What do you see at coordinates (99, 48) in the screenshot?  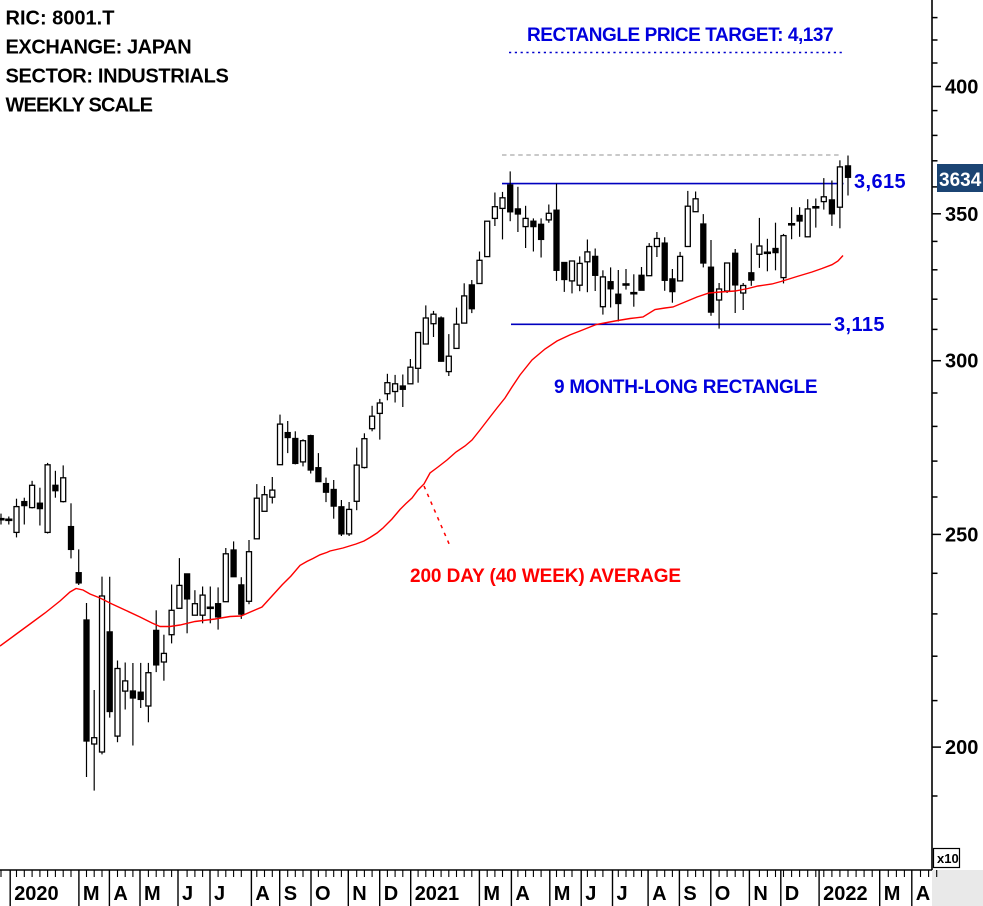 I see `svg-text: EXCHANGE: JAPAN` at bounding box center [99, 48].